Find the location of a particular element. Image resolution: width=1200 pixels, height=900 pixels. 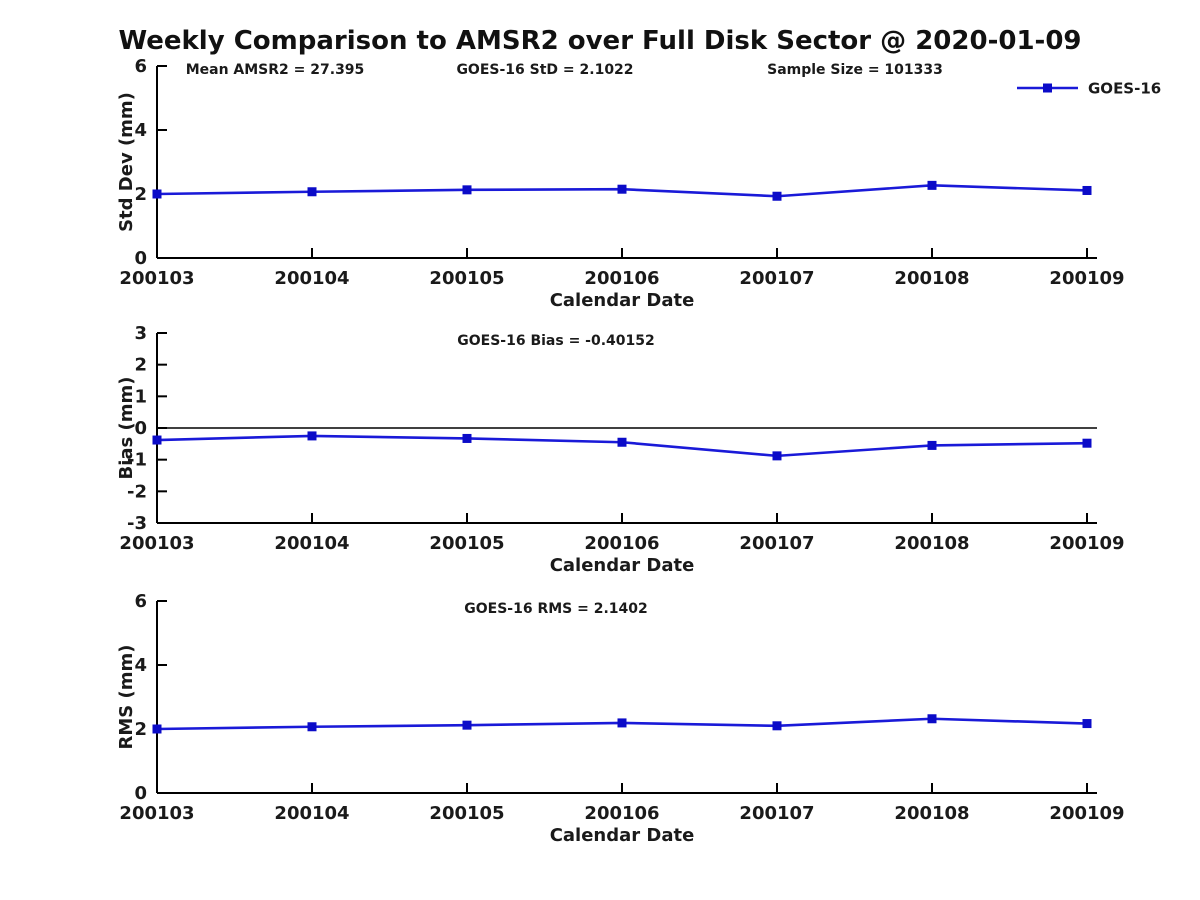

y-tick-label: 1 is located at coordinates (140, 396).